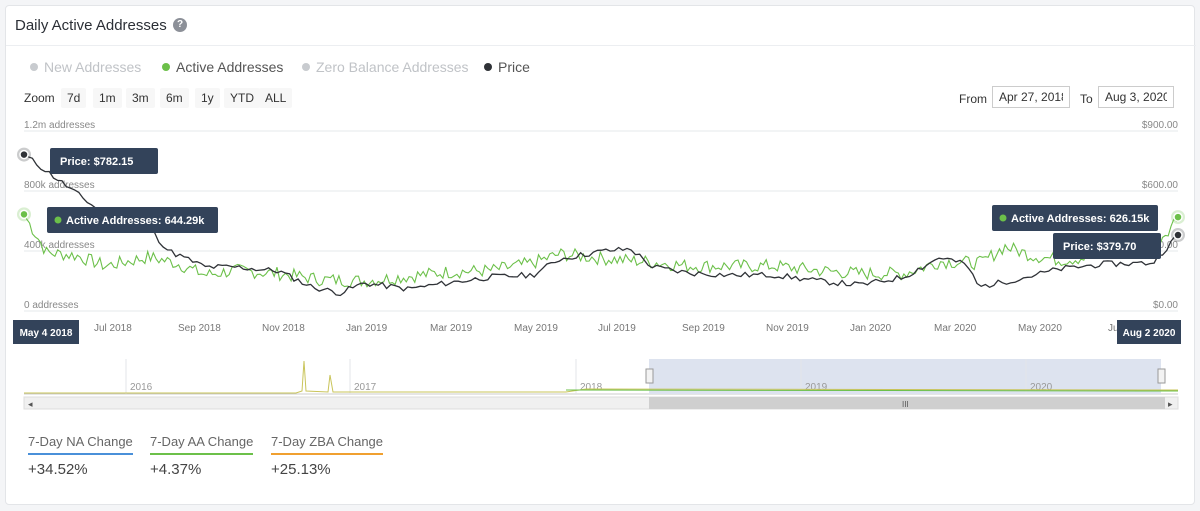 This screenshot has height=511, width=1200. What do you see at coordinates (327, 444) in the screenshot?
I see `stat-label: 7-Day ZBA Change` at bounding box center [327, 444].